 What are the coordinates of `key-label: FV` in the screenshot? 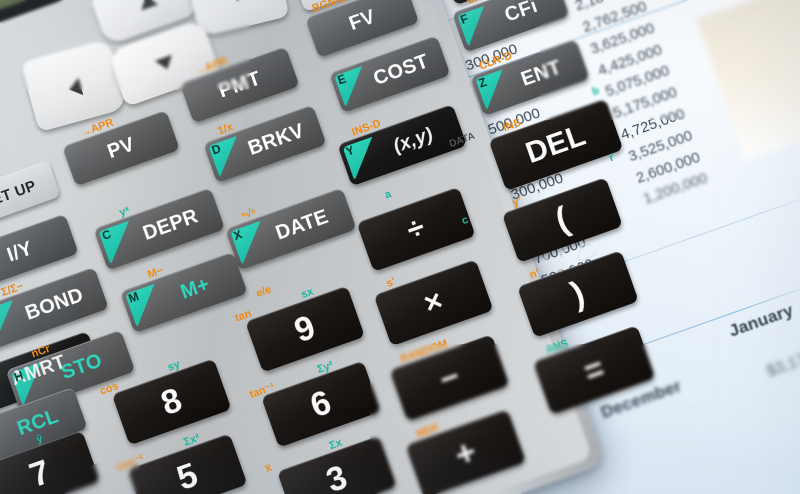 It's located at (362, 20).